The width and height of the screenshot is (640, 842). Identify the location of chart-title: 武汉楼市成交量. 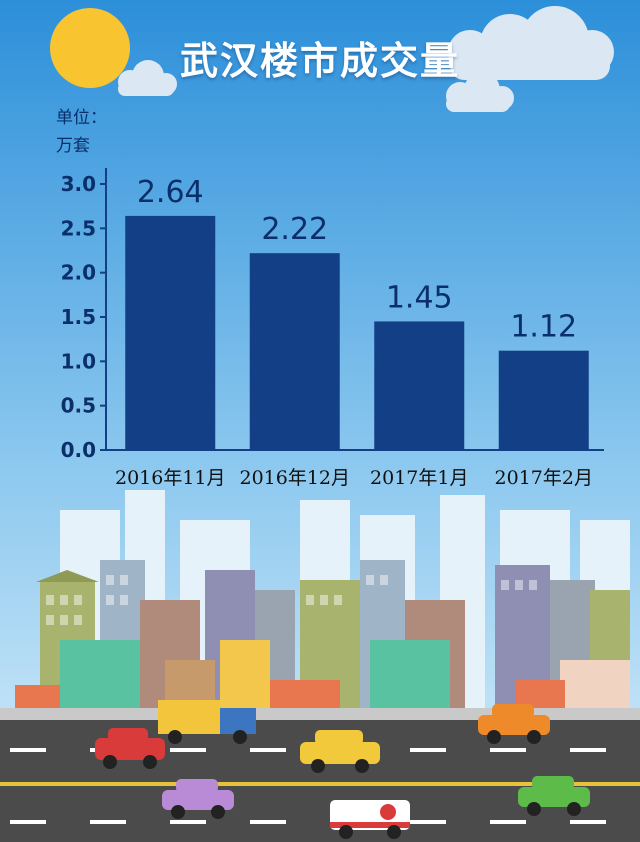
(319, 61).